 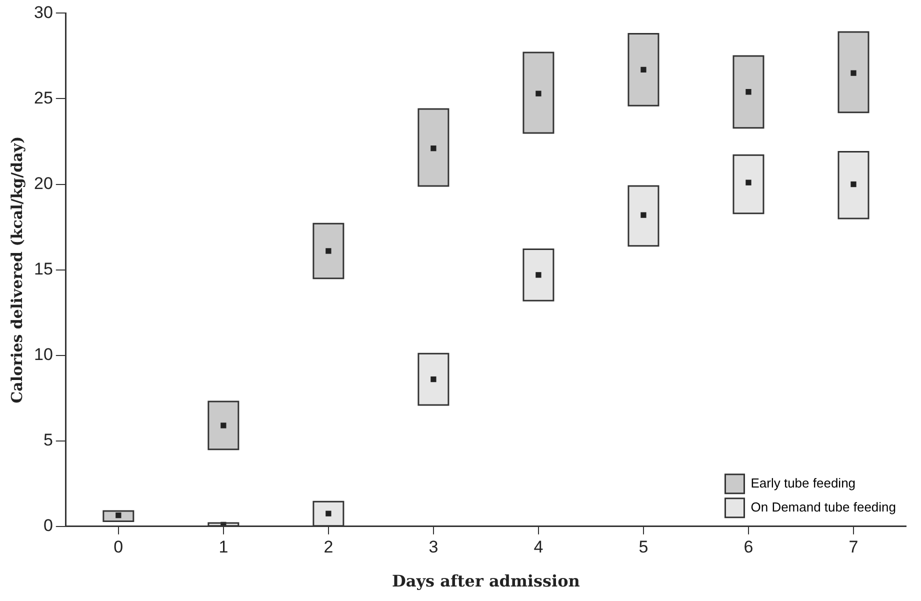 What do you see at coordinates (486, 581) in the screenshot?
I see `x-axis-title: Days after admission` at bounding box center [486, 581].